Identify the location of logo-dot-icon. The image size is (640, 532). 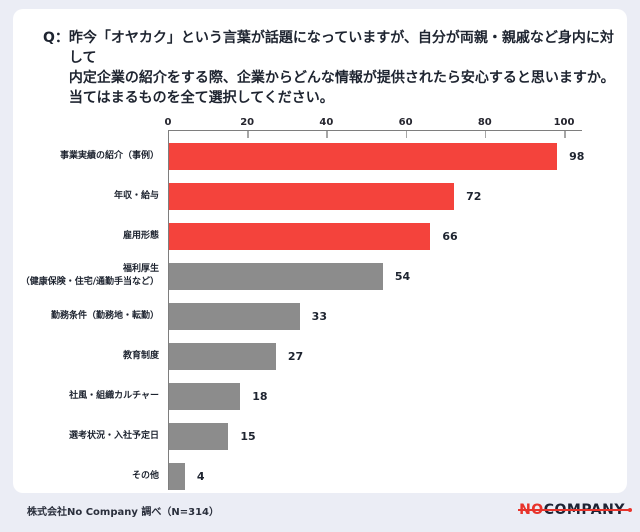
(630, 510).